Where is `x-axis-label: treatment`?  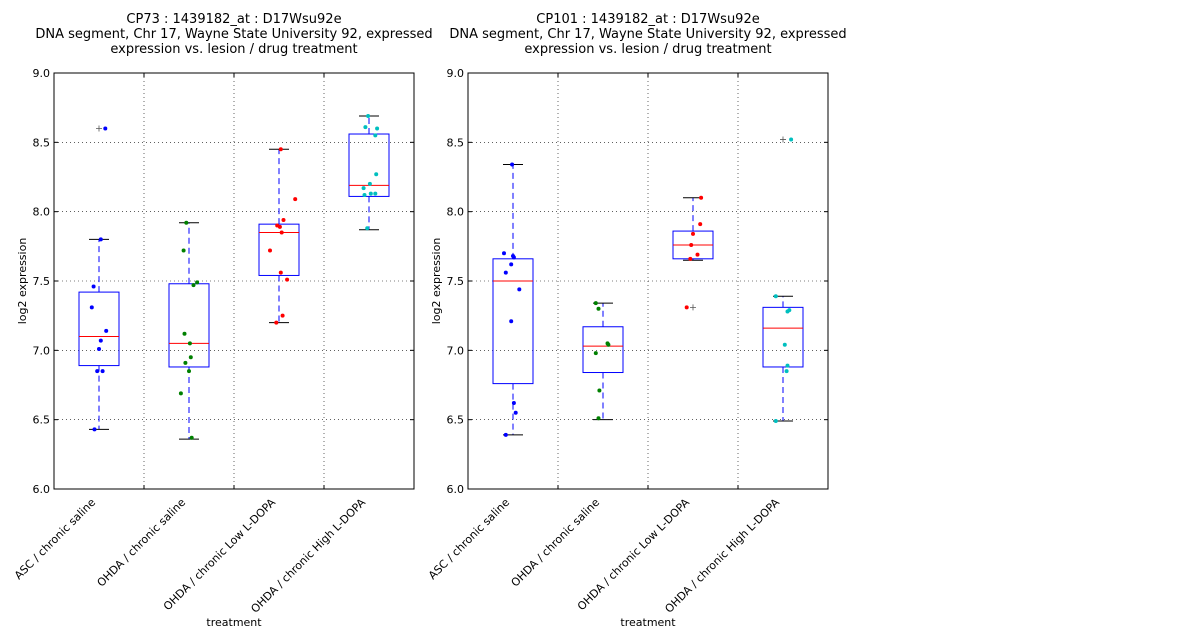
x-axis-label: treatment is located at coordinates (648, 622).